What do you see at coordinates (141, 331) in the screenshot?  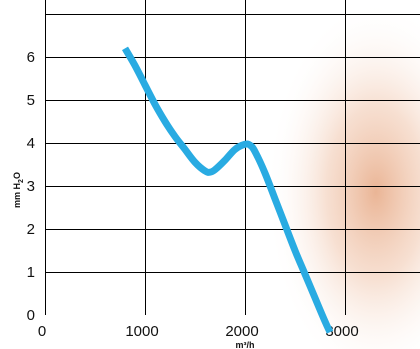 I see `x-tick-label: 1000` at bounding box center [141, 331].